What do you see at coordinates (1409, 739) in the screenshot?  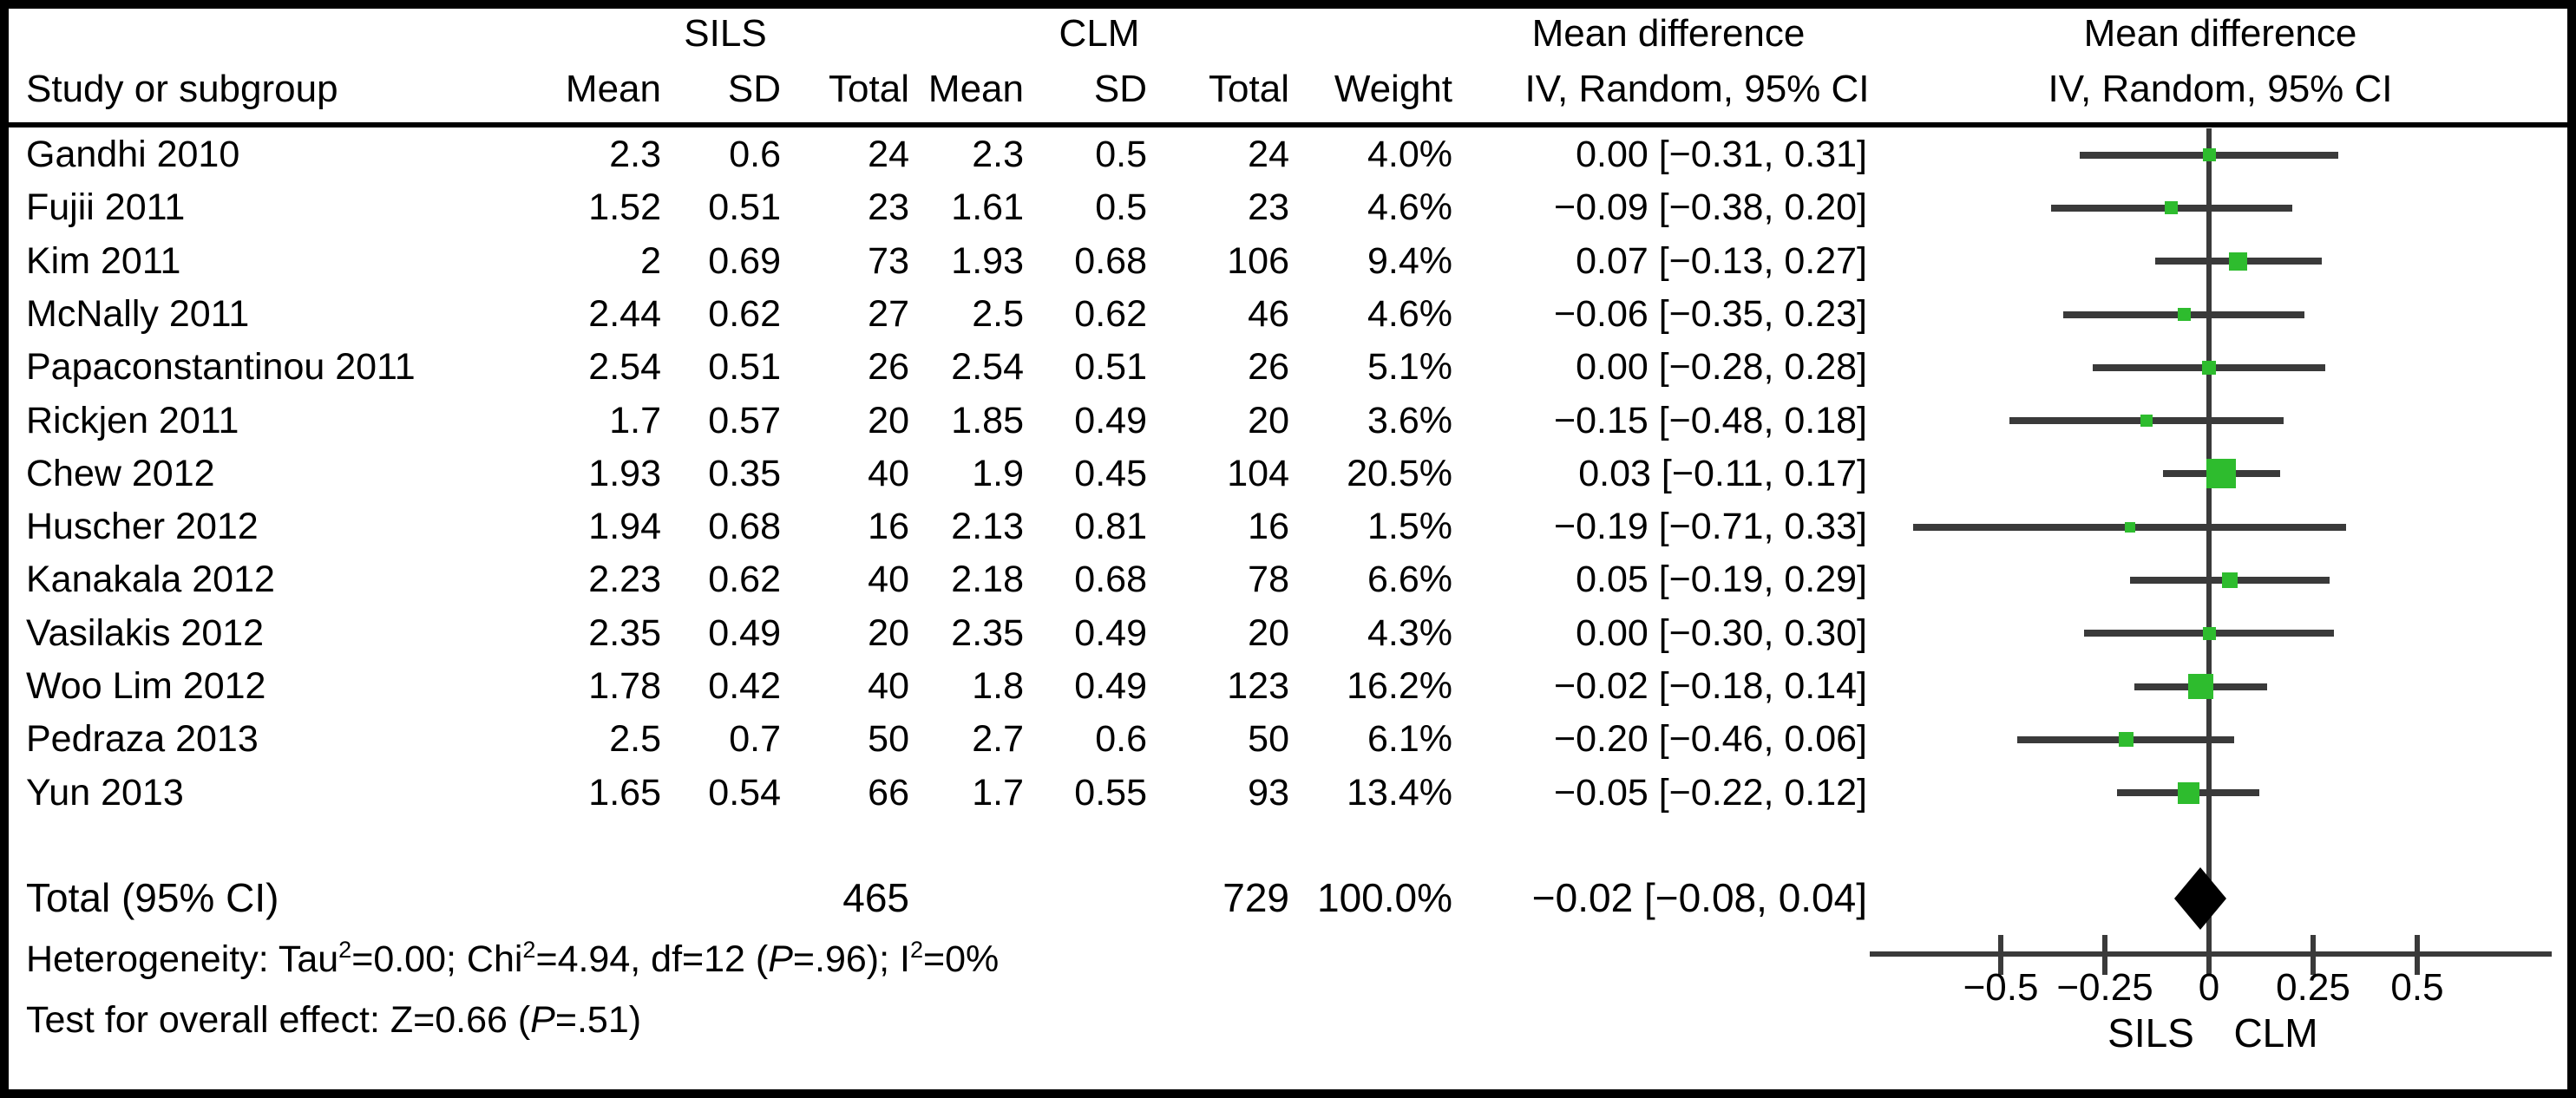 I see `cell-weight: 6.1%` at bounding box center [1409, 739].